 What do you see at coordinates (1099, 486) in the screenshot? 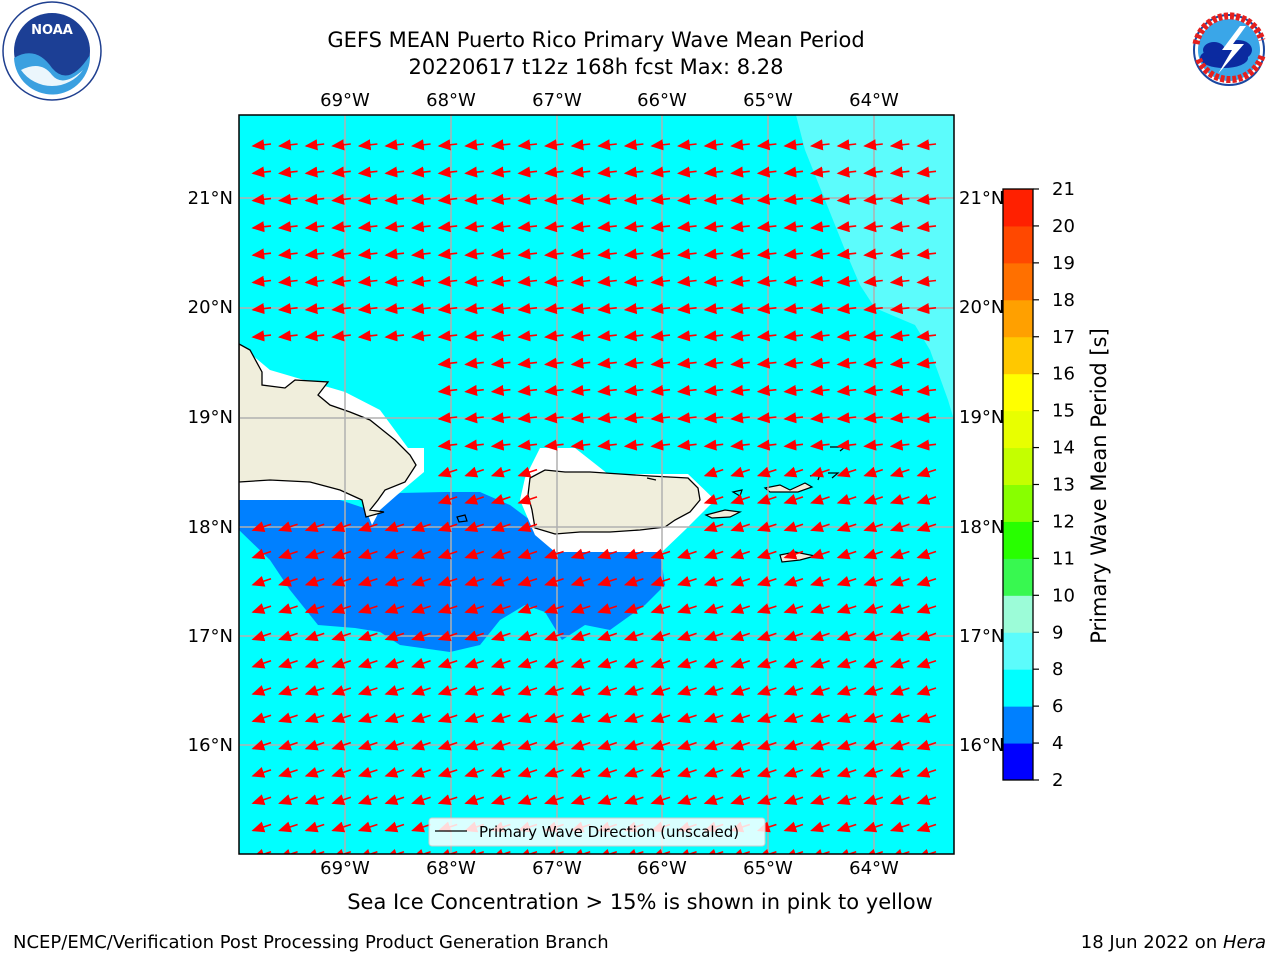
I see `colorbar-label: Primary Wave Mean Period [s]` at bounding box center [1099, 486].